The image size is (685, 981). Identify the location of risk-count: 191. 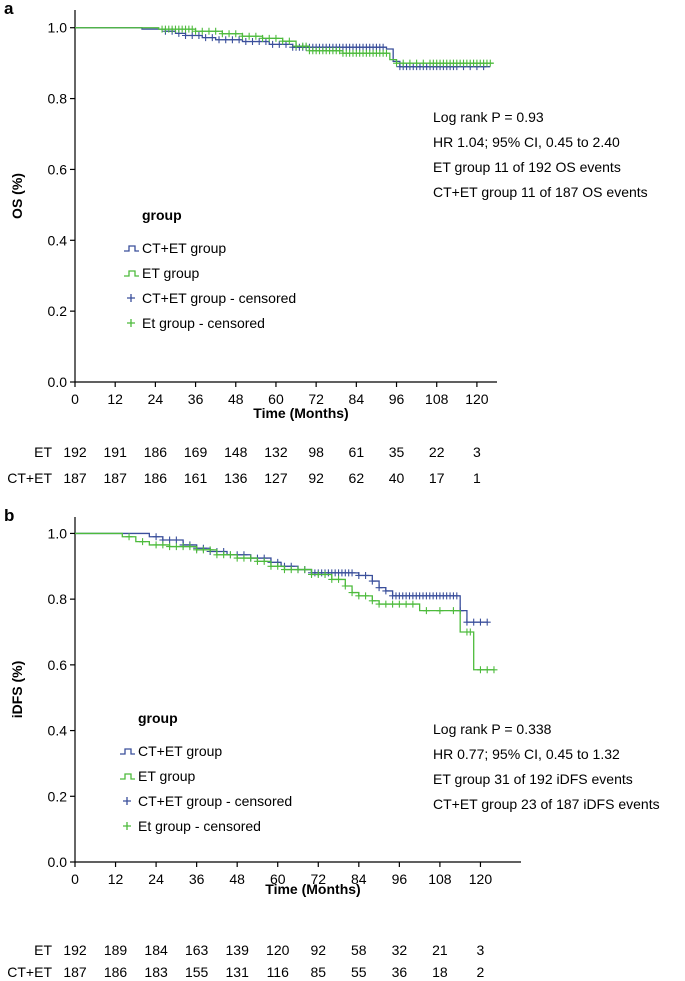
(116, 452).